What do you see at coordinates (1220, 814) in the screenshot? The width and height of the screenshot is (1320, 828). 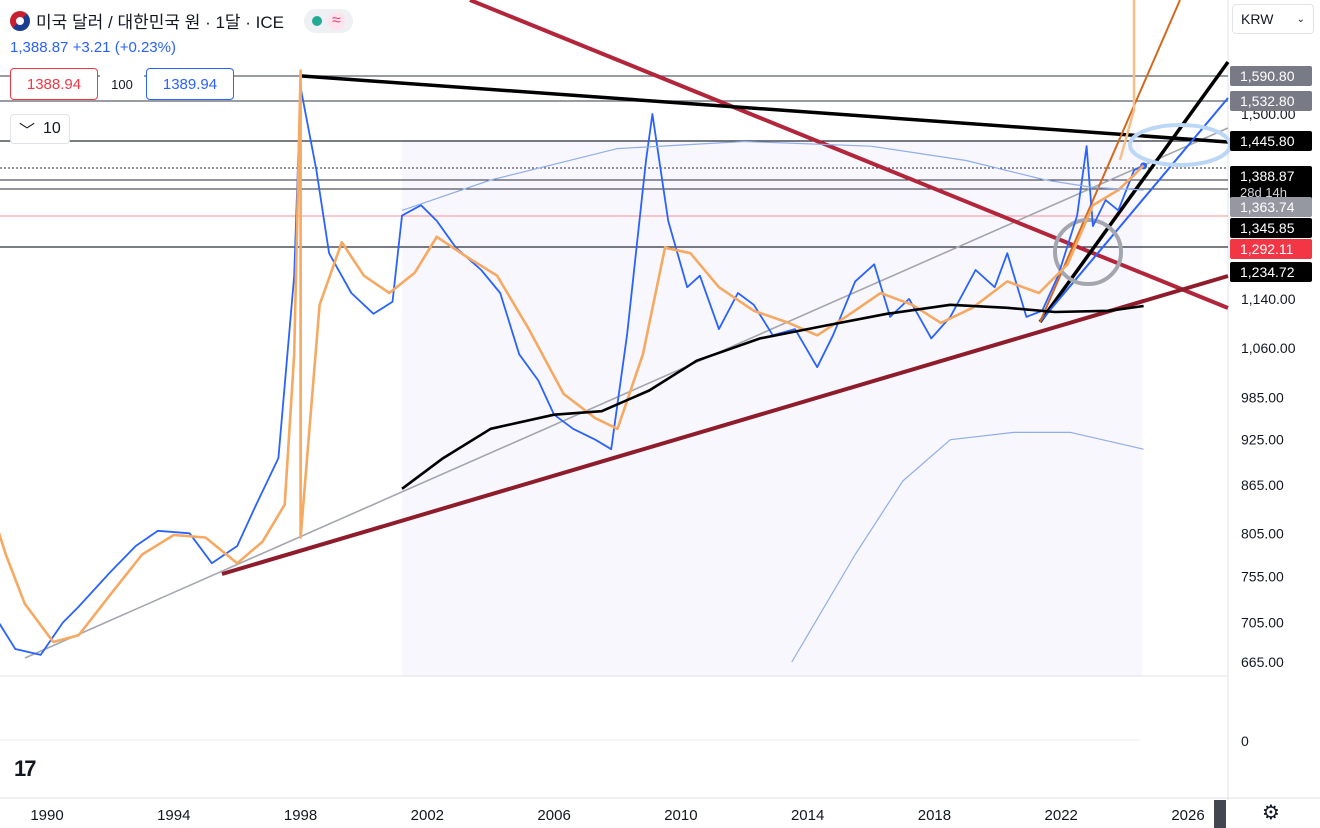 I see `scroll-handle` at bounding box center [1220, 814].